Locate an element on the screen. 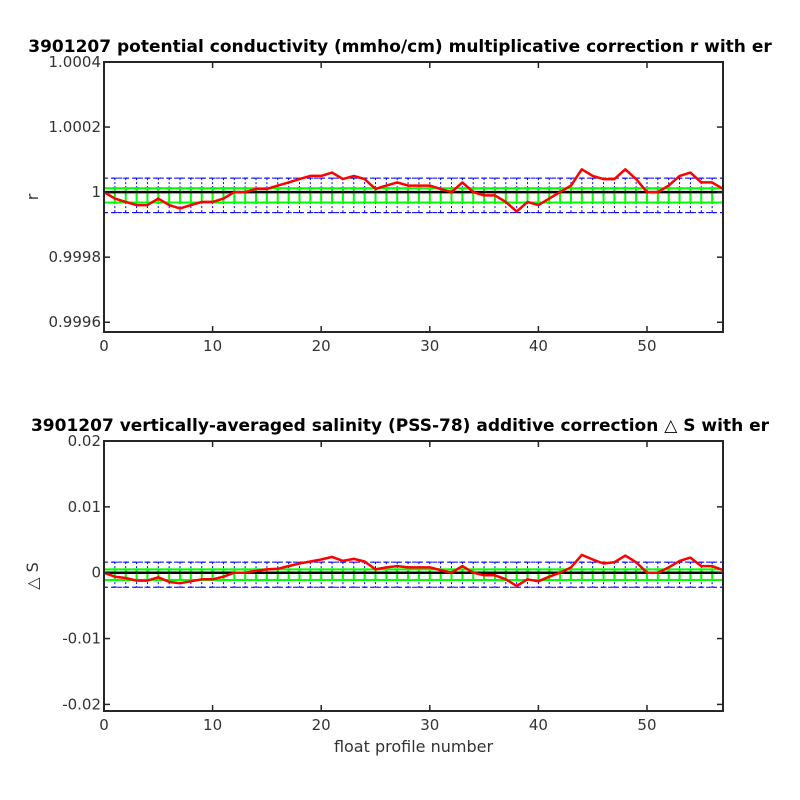  y-axis-label: r is located at coordinates (32, 196).